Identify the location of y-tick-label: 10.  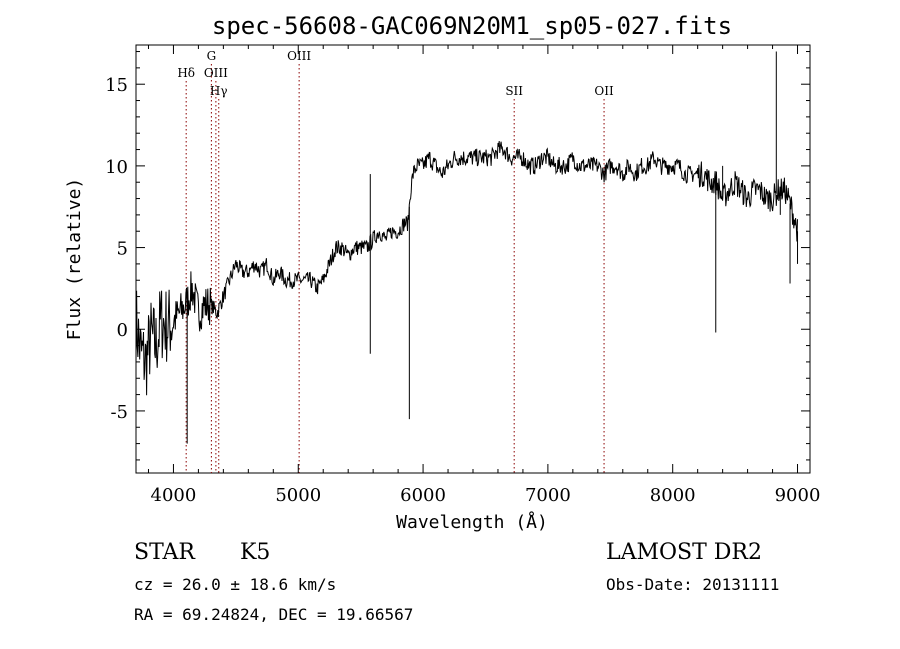
(116, 167).